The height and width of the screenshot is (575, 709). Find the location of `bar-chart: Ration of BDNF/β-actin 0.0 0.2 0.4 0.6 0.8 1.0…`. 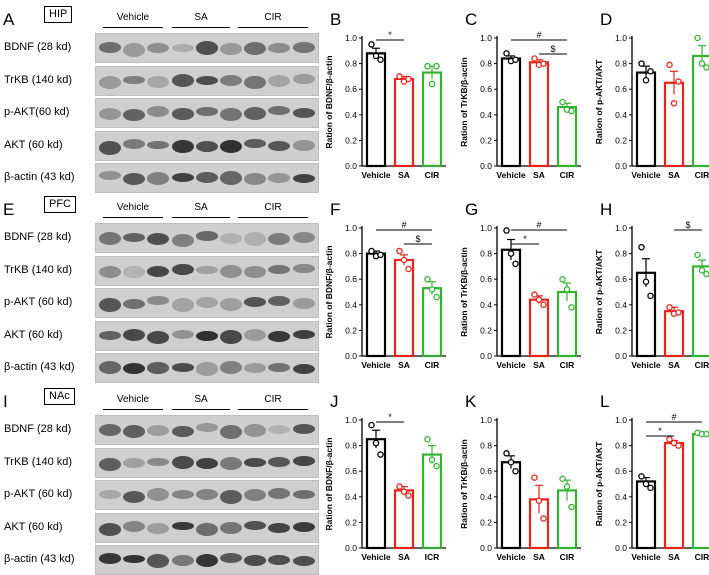

bar-chart: Ration of BDNF/β-actin 0.0 0.2 0.4 0.6 0.8 1.0… is located at coordinates (385, 487).